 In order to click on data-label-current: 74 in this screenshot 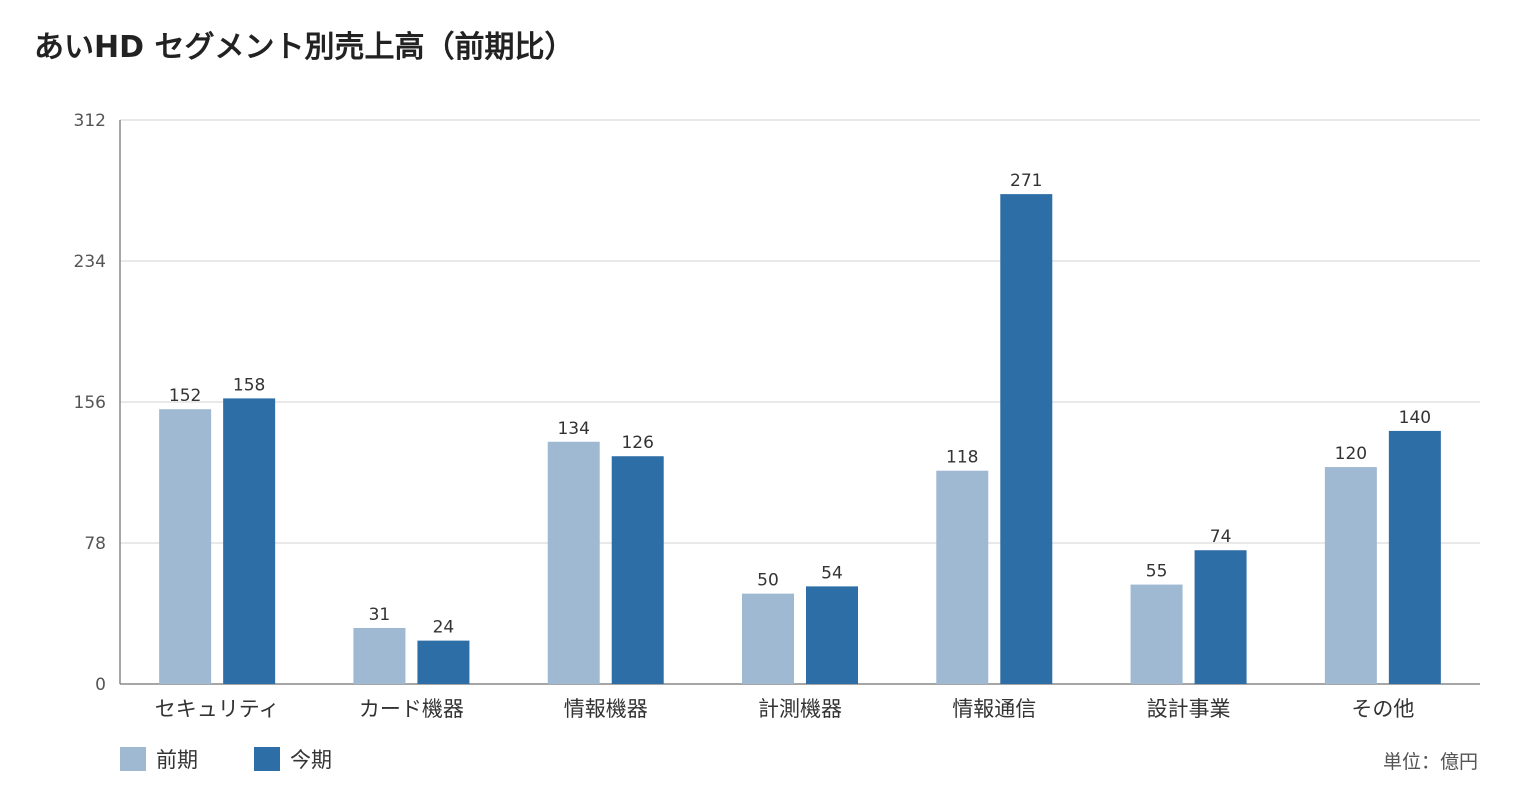, I will do `click(1221, 537)`.